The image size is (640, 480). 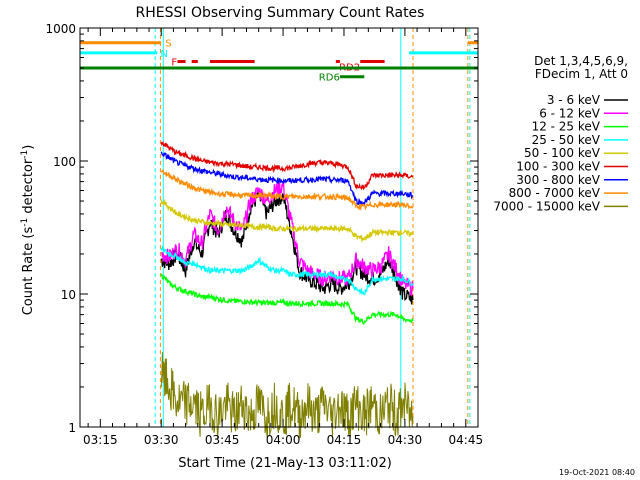 What do you see at coordinates (287, 166) in the screenshot?
I see `series-line-100-300-kev` at bounding box center [287, 166].